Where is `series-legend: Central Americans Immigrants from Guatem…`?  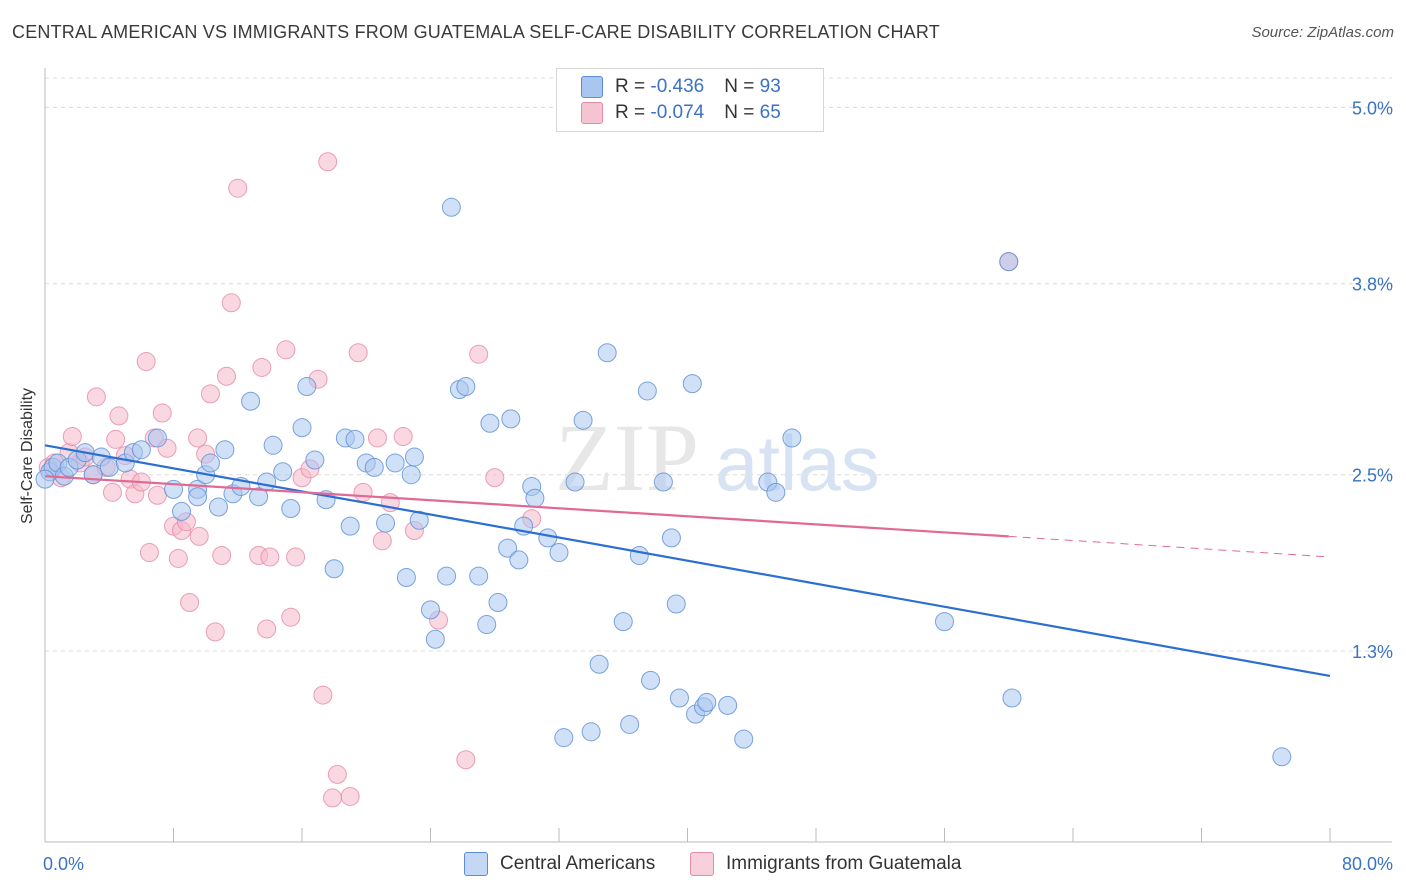
series-legend: Central Americans Immigrants from Guatem… is located at coordinates (703, 865).